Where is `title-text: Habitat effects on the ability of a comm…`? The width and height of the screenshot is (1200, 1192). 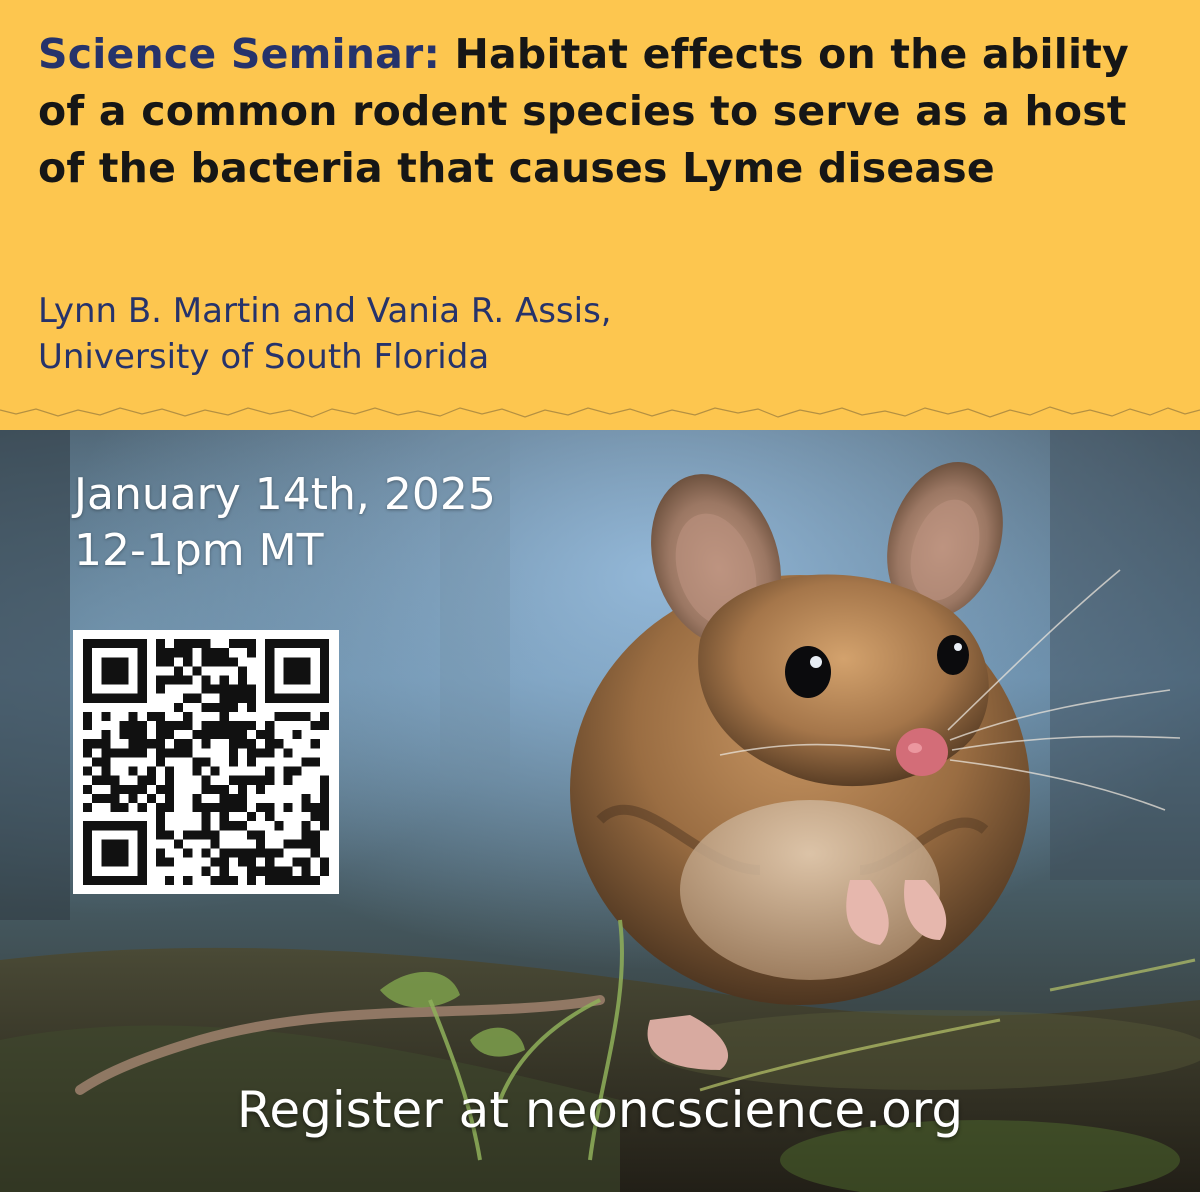
title-text: Habitat effects on the ability of a comm… is located at coordinates (583, 111).